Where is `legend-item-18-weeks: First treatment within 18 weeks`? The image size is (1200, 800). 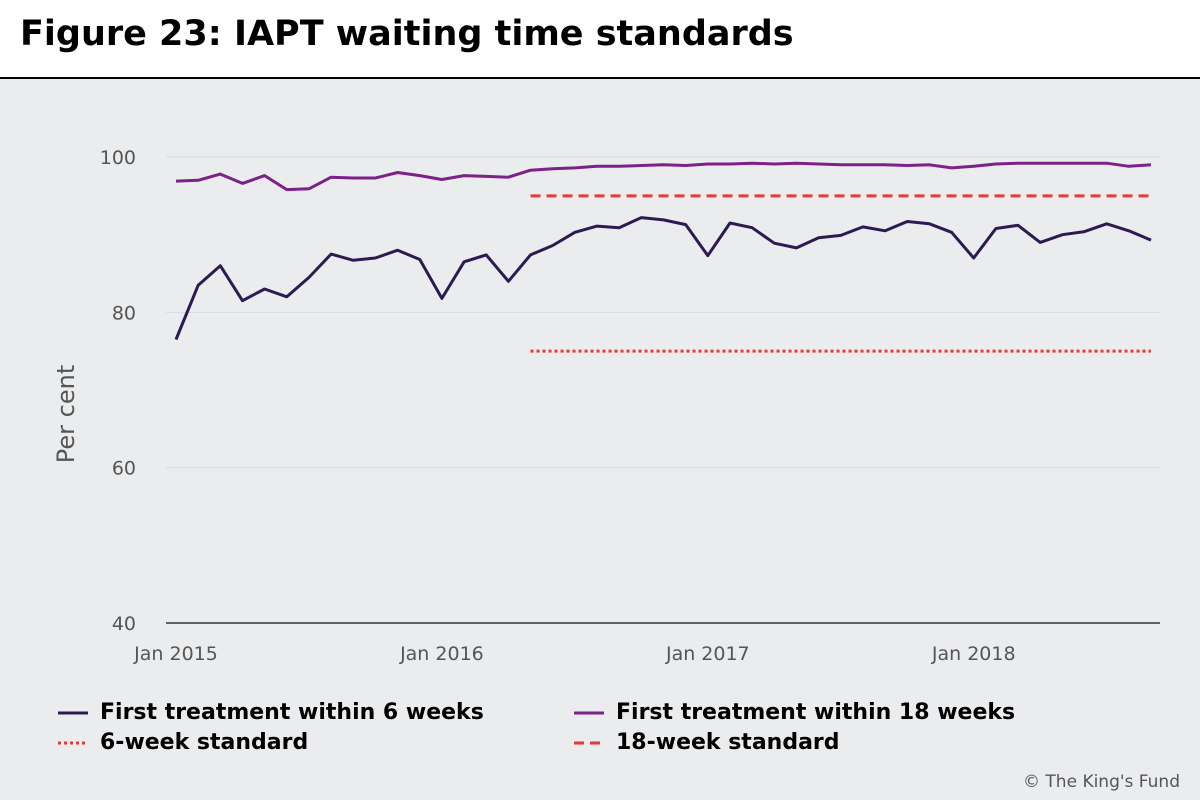
legend-item-18-weeks: First treatment within 18 weeks is located at coordinates (794, 712).